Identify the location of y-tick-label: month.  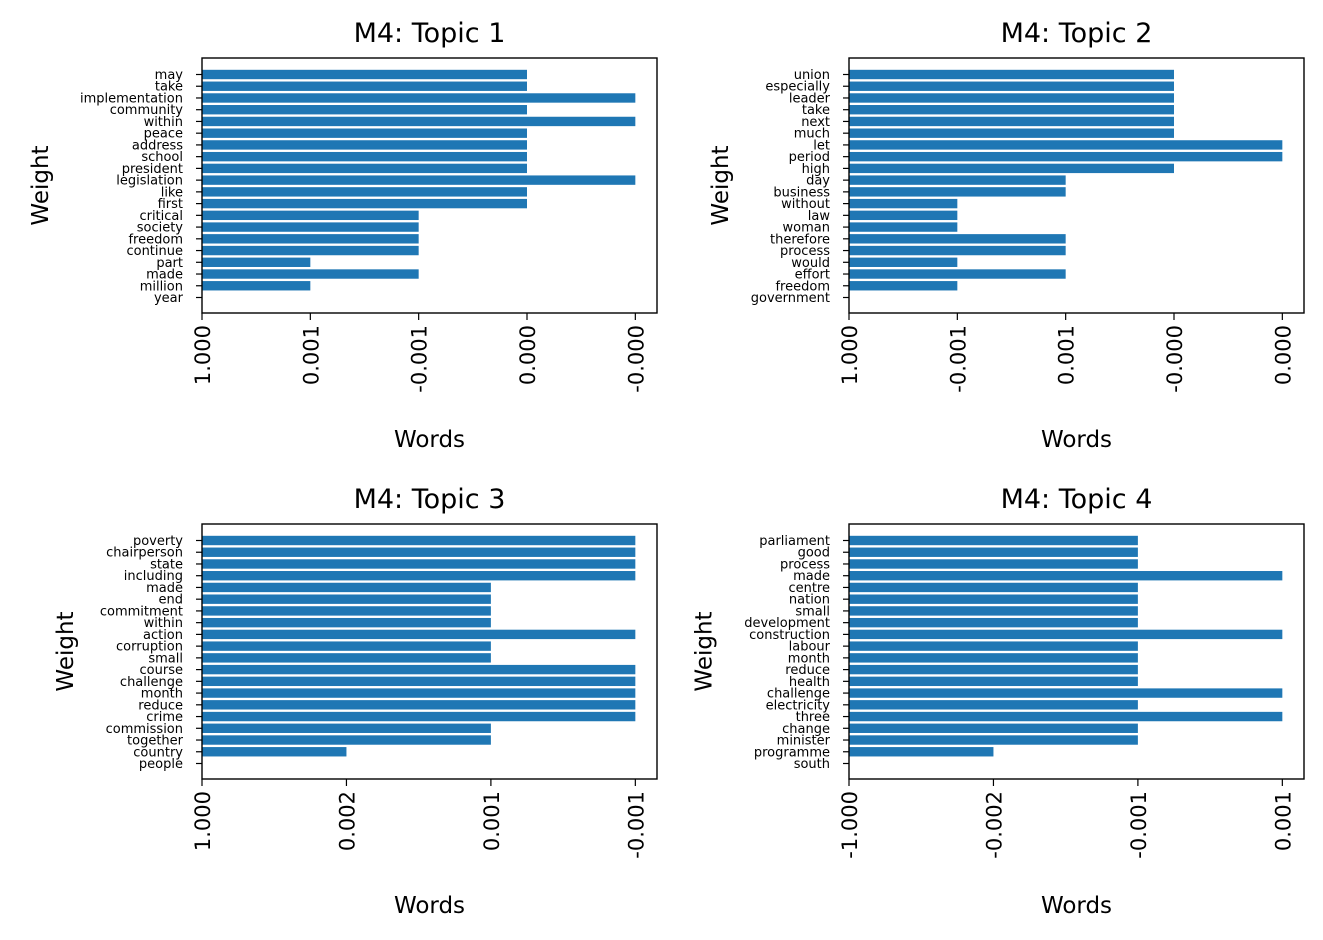
(162, 694).